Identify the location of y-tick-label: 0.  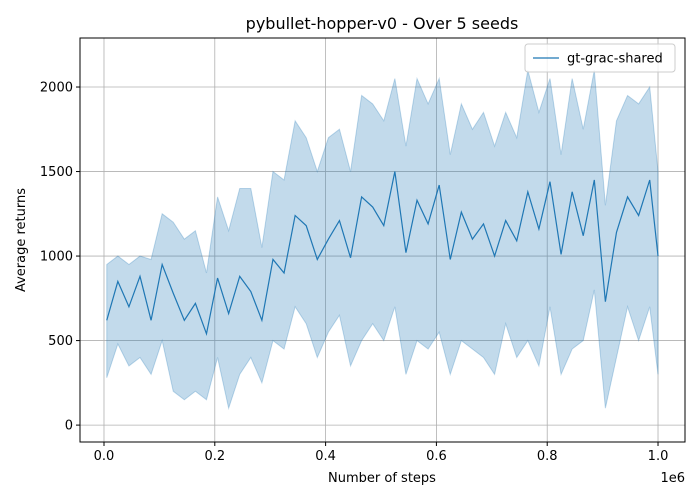
(69, 426).